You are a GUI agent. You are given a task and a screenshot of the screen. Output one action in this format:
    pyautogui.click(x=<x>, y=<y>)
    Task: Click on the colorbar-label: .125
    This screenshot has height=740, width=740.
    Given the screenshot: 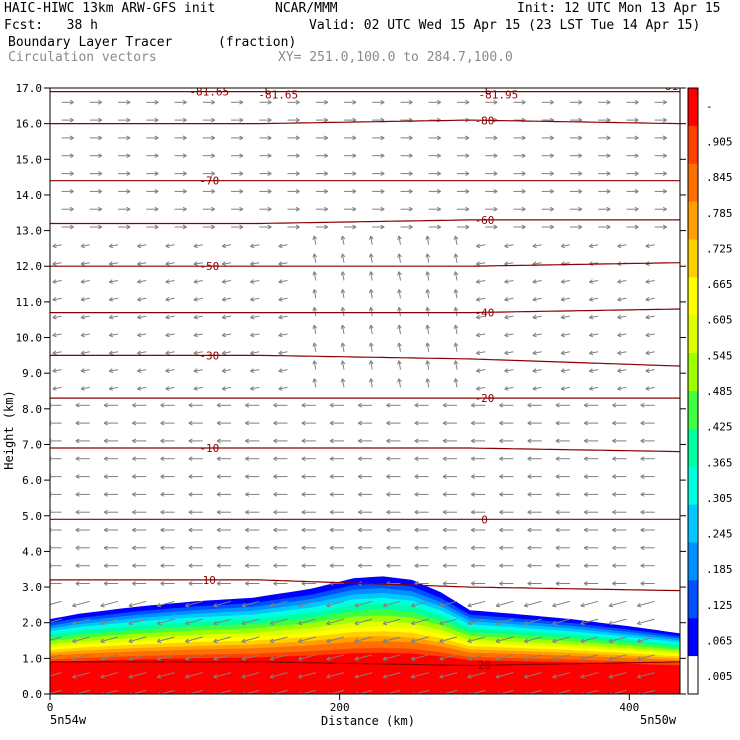 What is the action you would take?
    pyautogui.click(x=719, y=605)
    